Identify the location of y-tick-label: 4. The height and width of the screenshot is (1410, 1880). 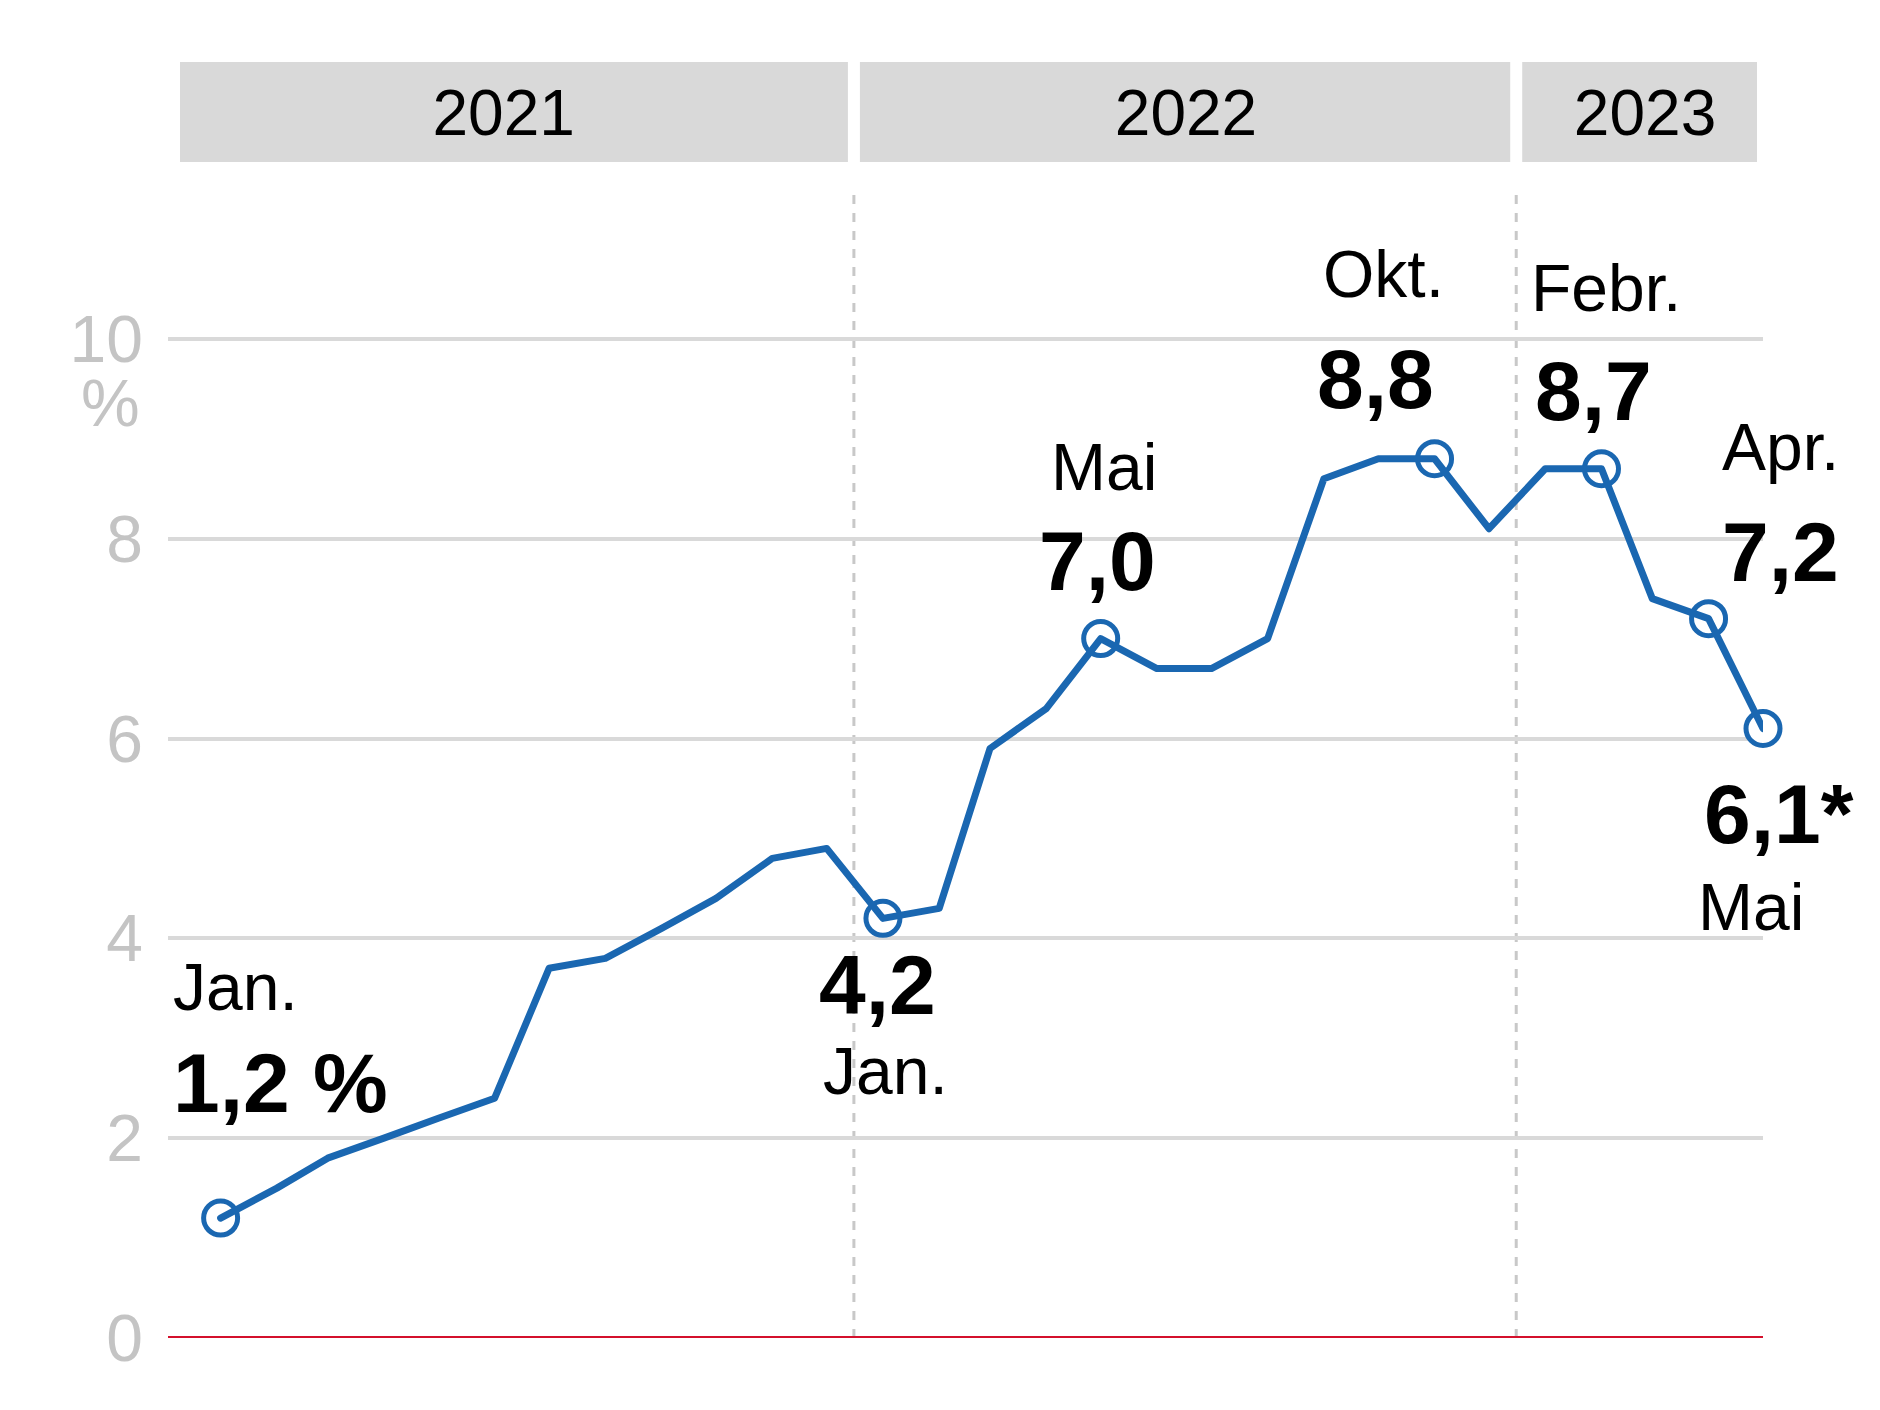
(124, 938).